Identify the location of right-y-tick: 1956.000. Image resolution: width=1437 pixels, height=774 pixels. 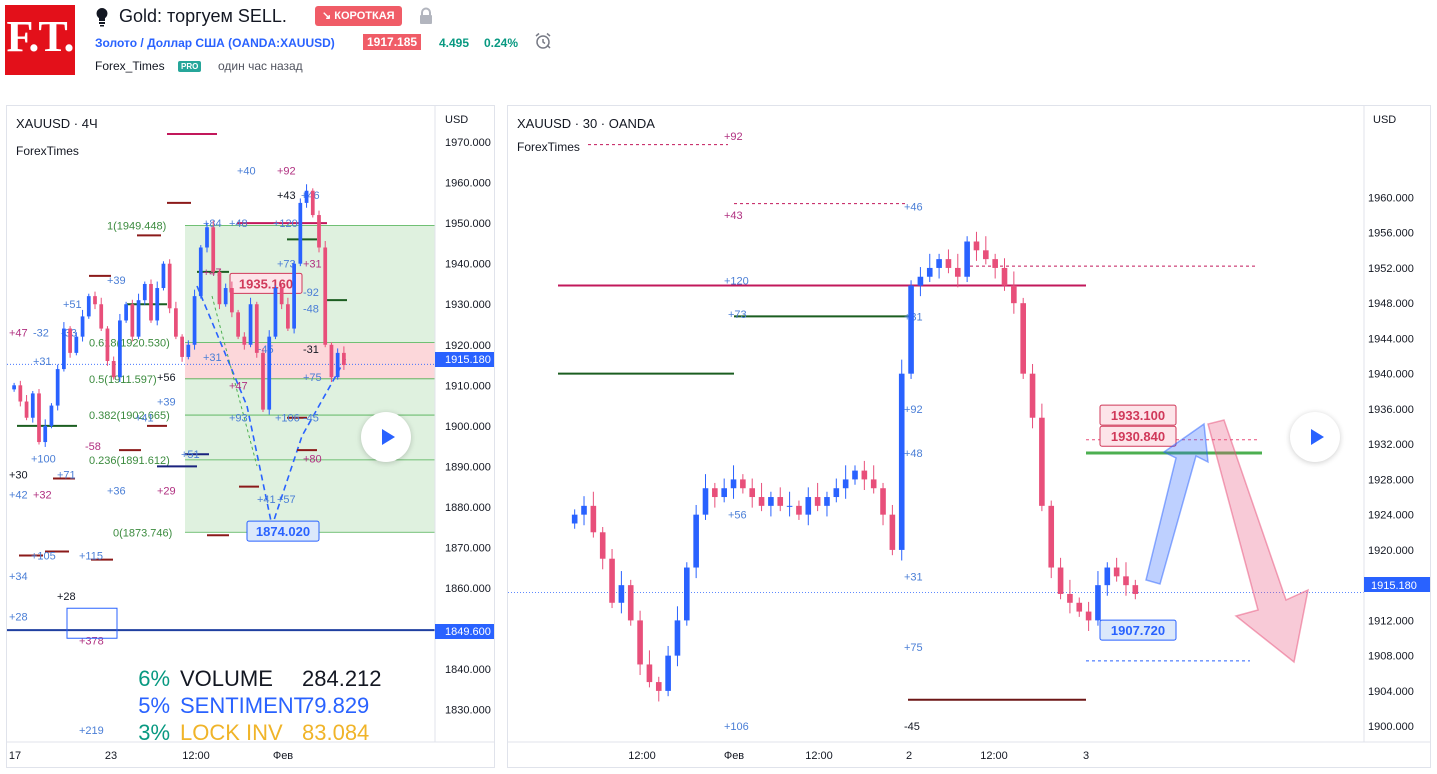
(1391, 234).